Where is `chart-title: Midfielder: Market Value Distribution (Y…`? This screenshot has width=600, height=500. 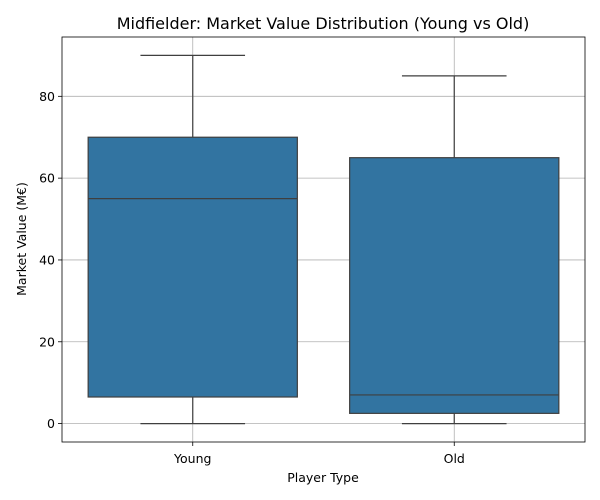 chart-title: Midfielder: Market Value Distribution (Y… is located at coordinates (323, 23).